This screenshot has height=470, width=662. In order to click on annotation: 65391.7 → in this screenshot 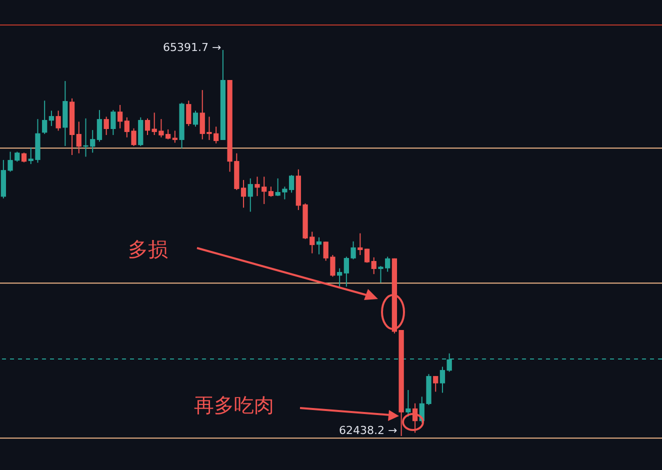, I will do `click(192, 47)`.